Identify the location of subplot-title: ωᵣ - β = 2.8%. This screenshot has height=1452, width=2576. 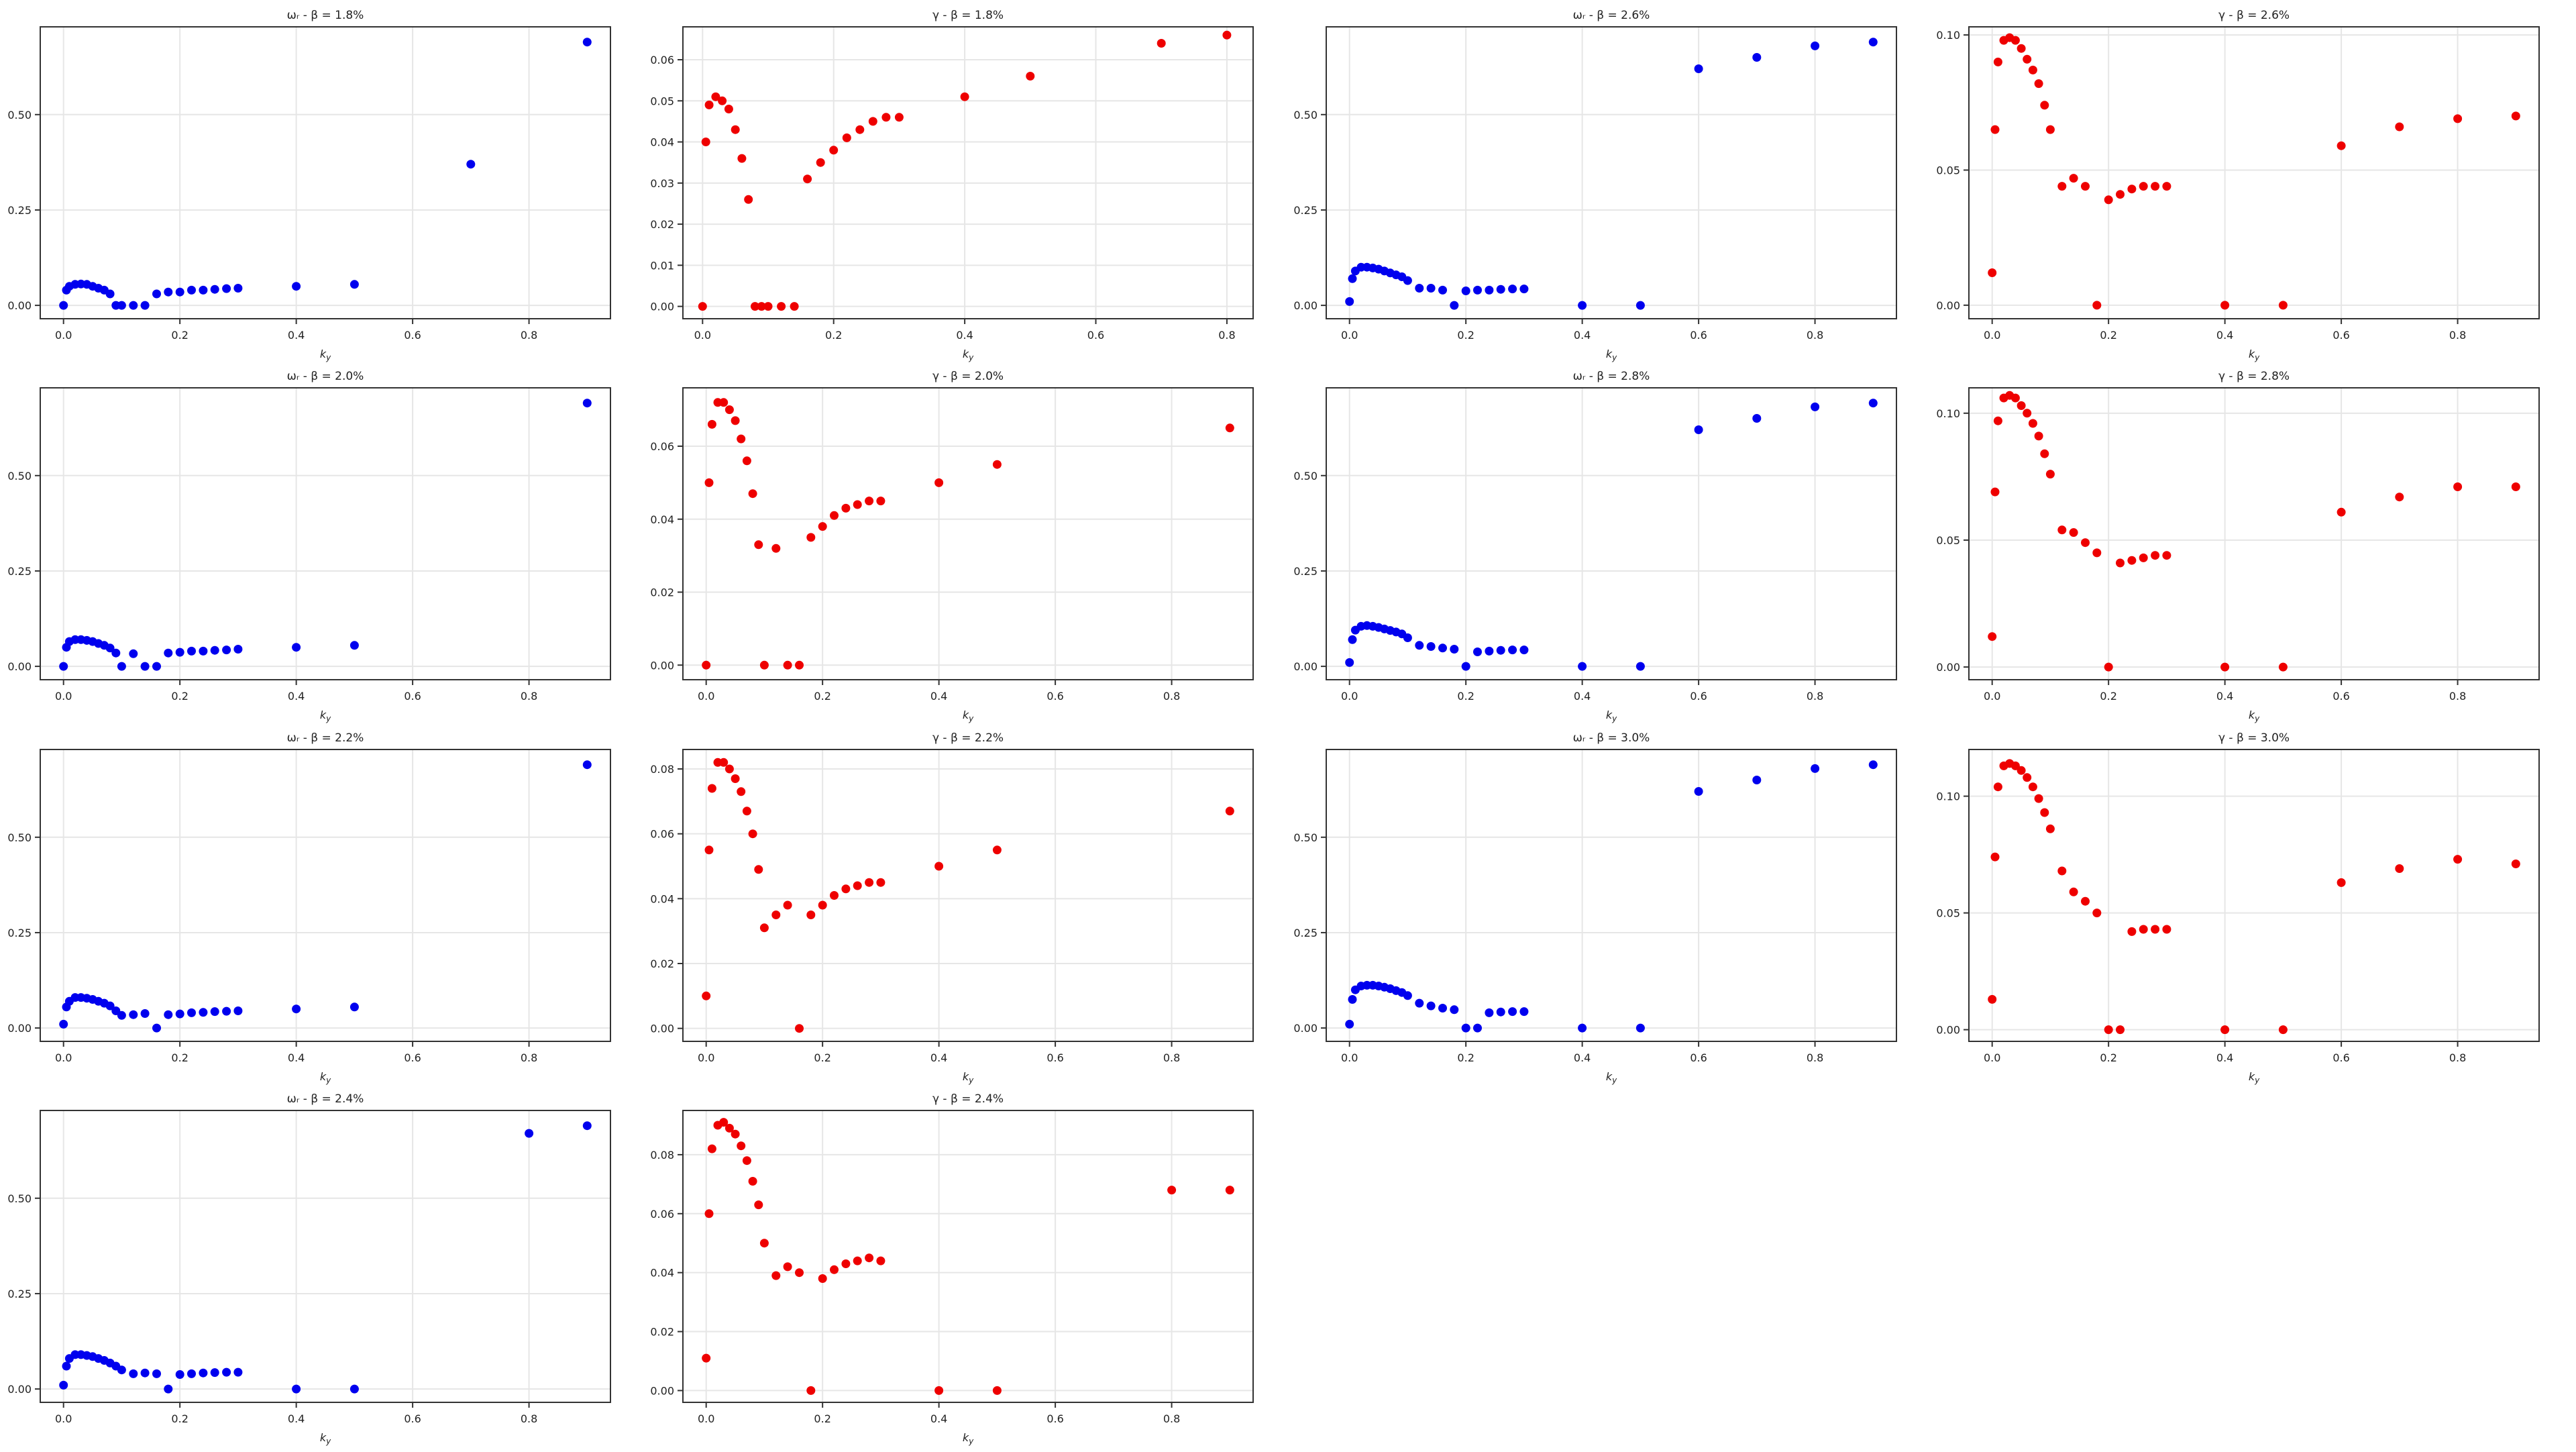
(1611, 377).